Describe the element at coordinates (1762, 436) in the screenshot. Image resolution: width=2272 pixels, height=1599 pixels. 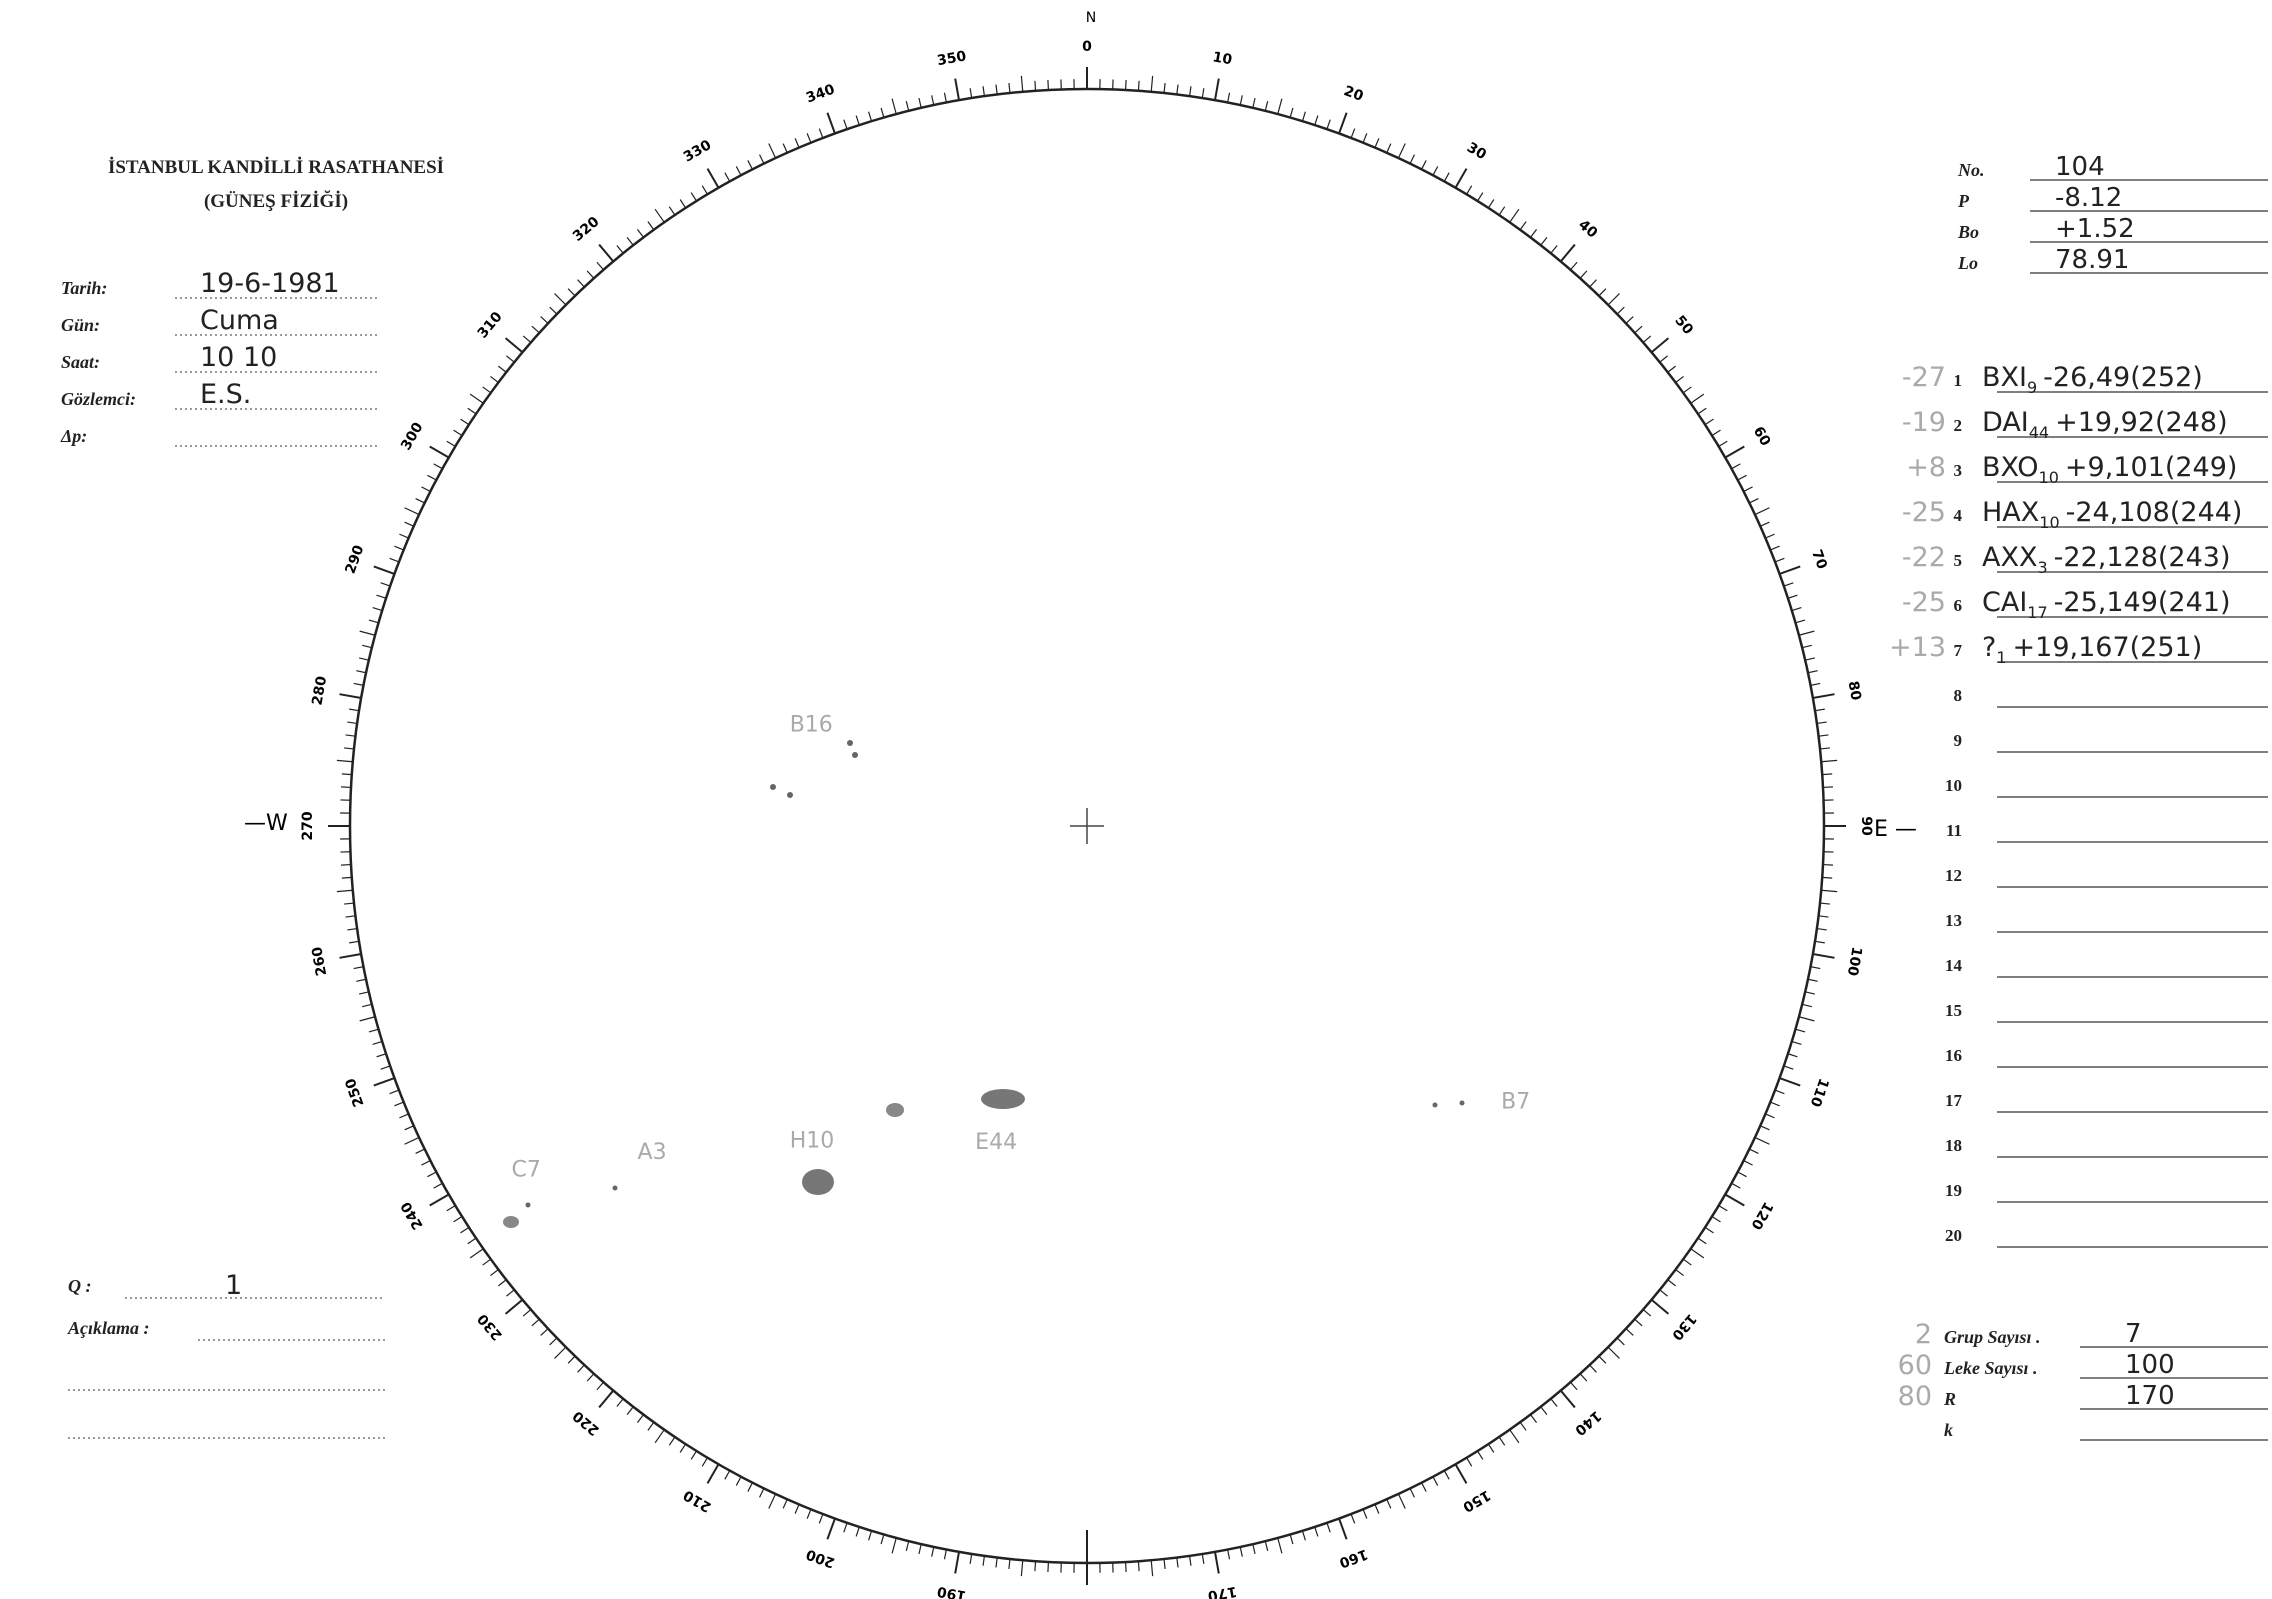
I see `dial-label: 60` at that location.